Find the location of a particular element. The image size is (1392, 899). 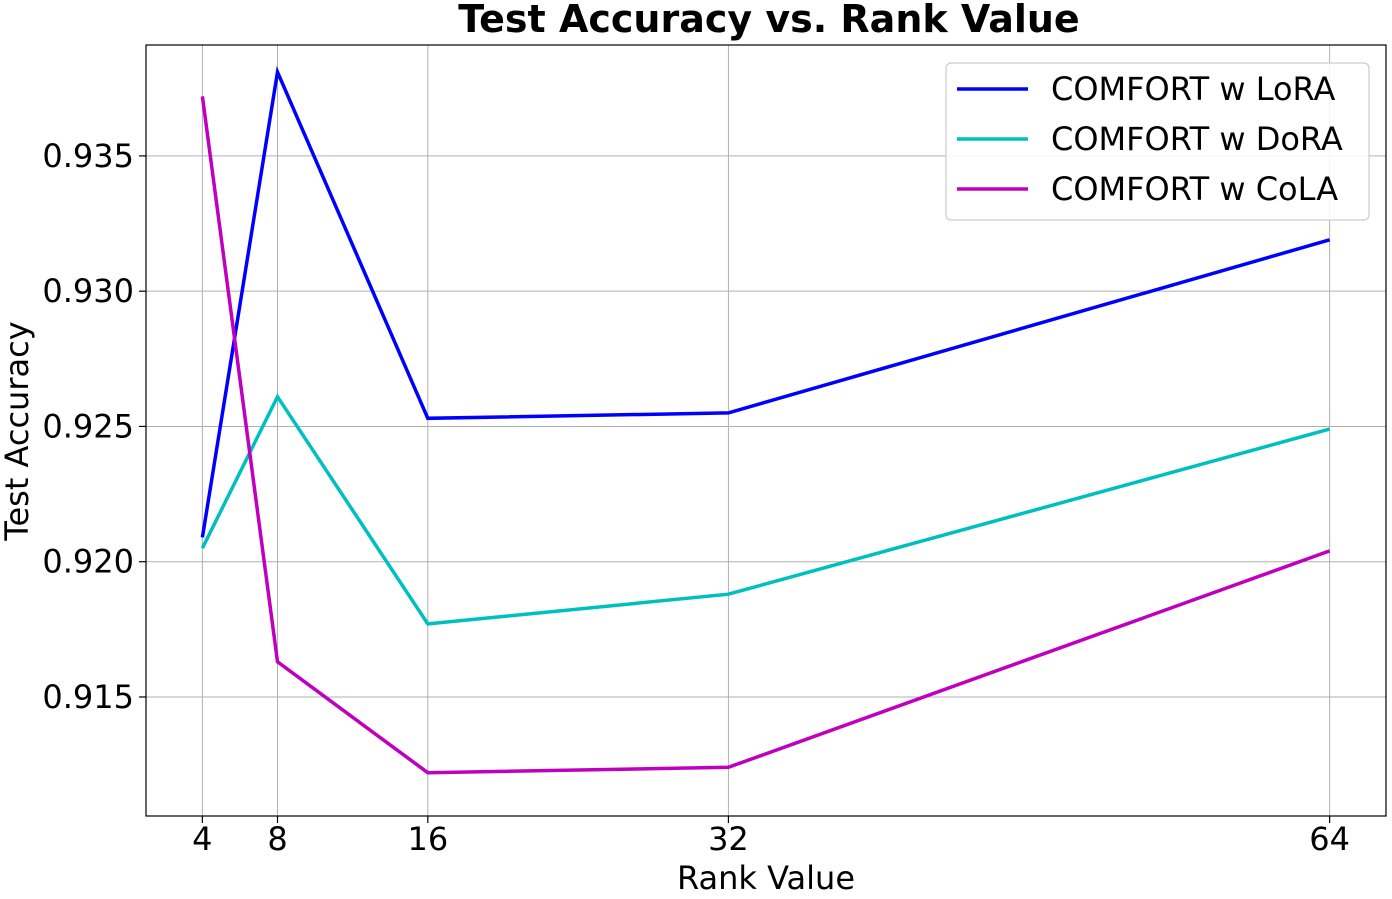

x-axis-label: Rank Value is located at coordinates (766, 876).